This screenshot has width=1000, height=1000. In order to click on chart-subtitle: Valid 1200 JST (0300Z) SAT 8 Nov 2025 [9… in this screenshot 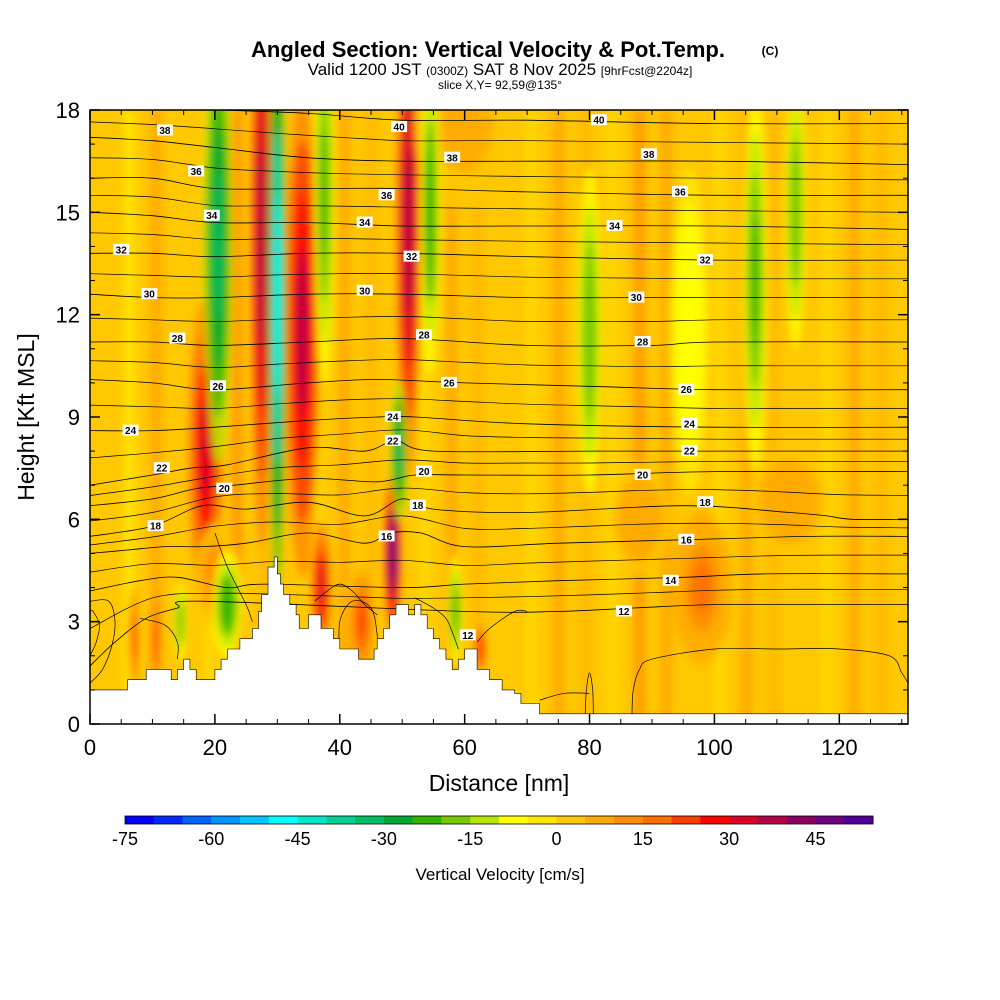, I will do `click(500, 69)`.